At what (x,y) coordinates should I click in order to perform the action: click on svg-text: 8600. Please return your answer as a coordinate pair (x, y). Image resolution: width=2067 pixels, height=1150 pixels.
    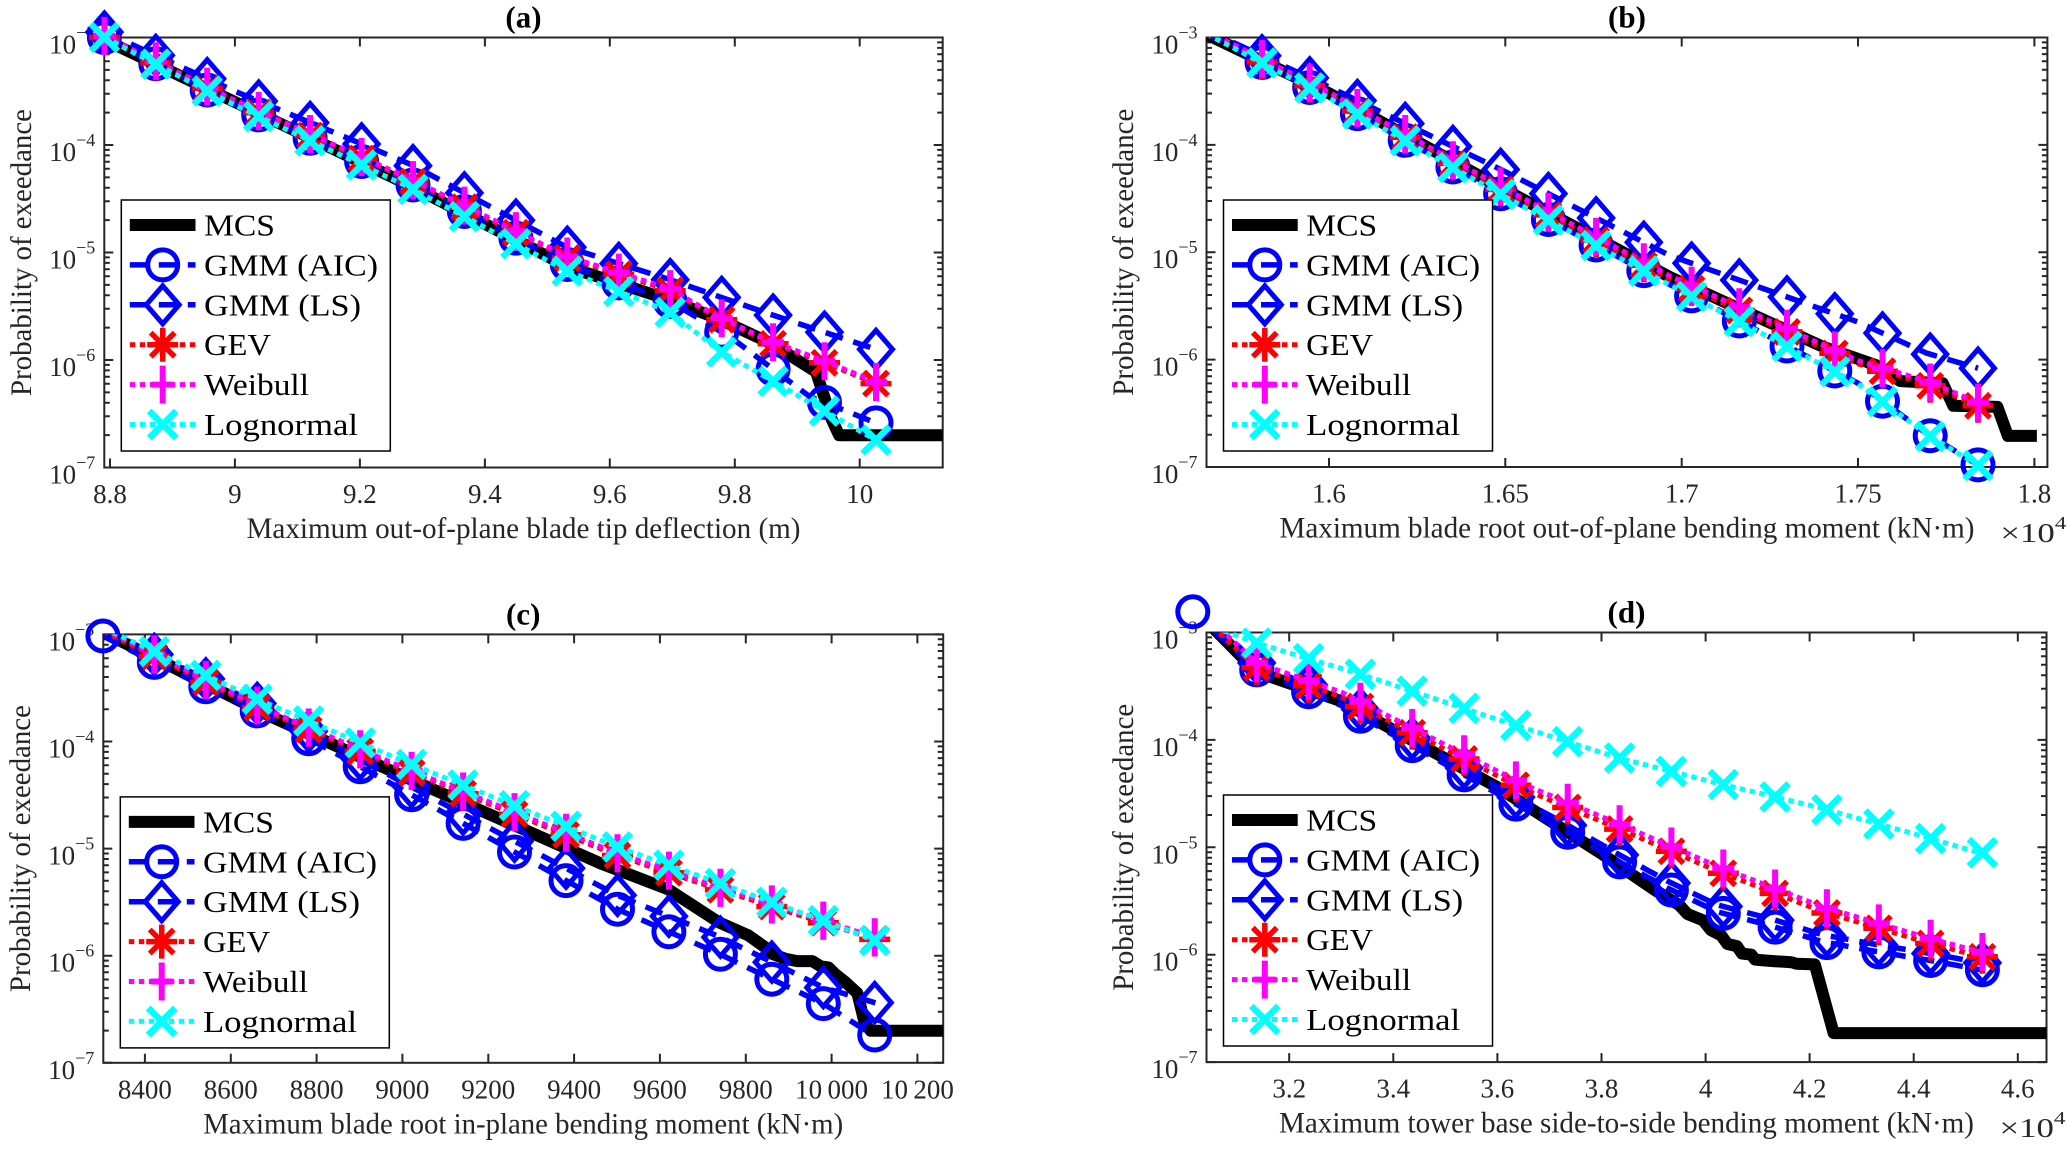
    Looking at the image, I should click on (231, 1089).